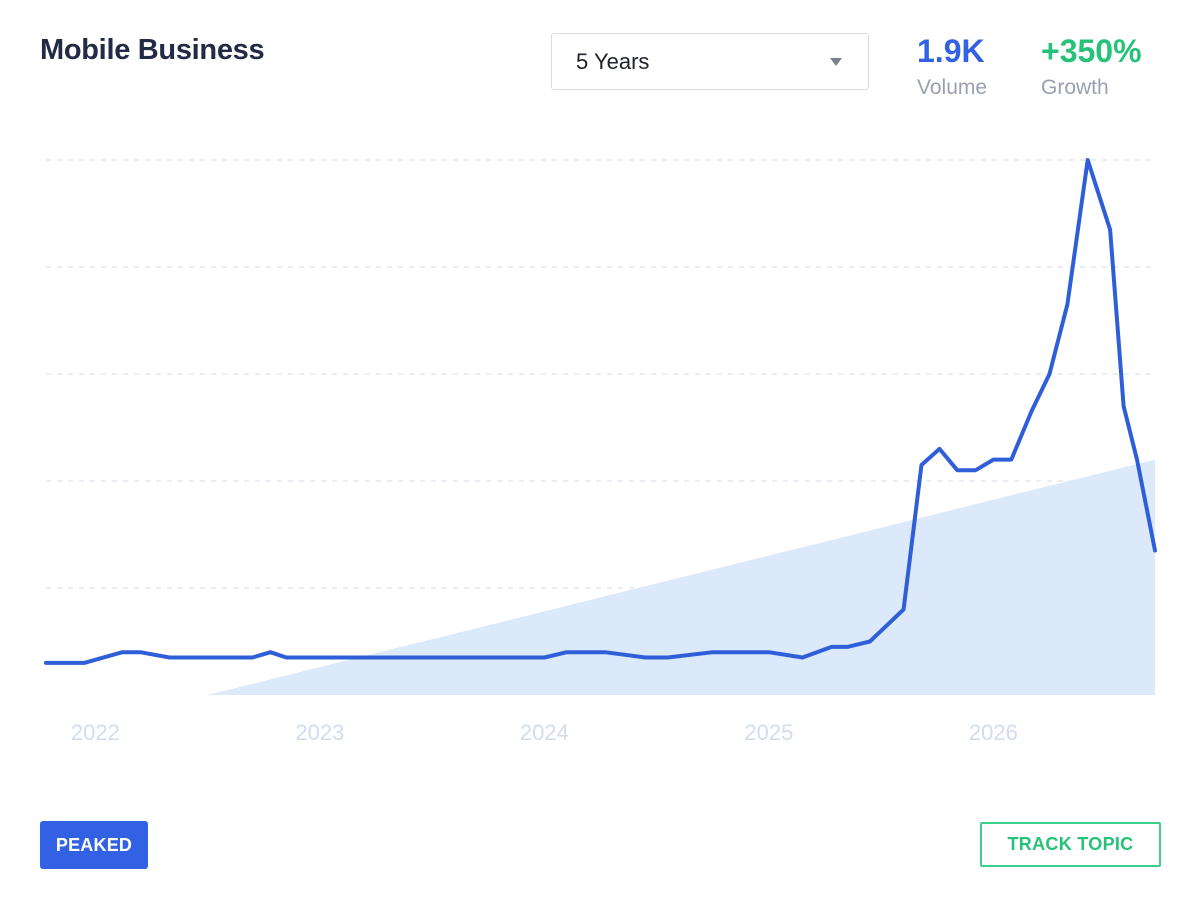 This screenshot has width=1200, height=904. I want to click on growth-value: +350%, so click(1091, 51).